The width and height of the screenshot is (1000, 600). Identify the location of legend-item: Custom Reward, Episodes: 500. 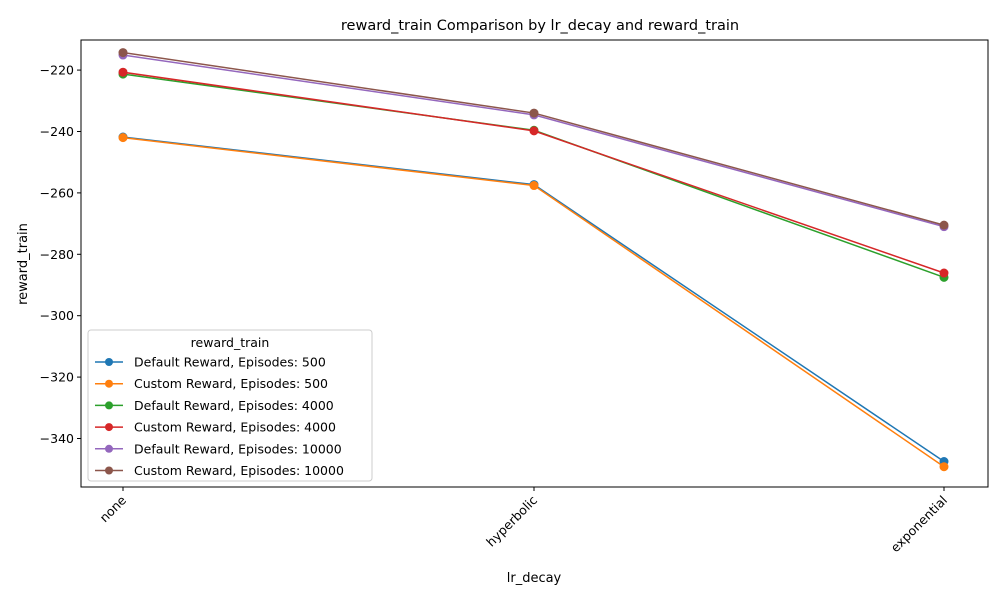
(211, 383).